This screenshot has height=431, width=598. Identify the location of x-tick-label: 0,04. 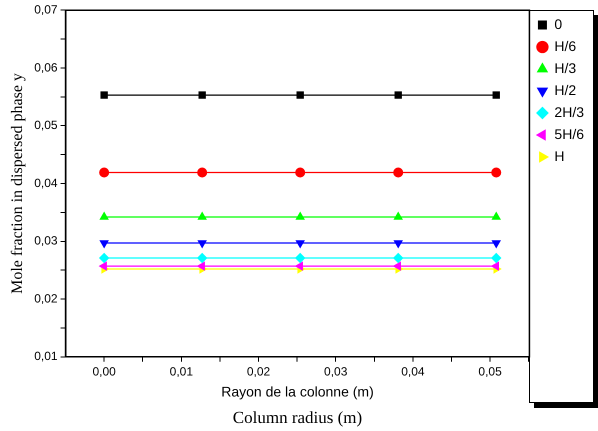
(413, 371).